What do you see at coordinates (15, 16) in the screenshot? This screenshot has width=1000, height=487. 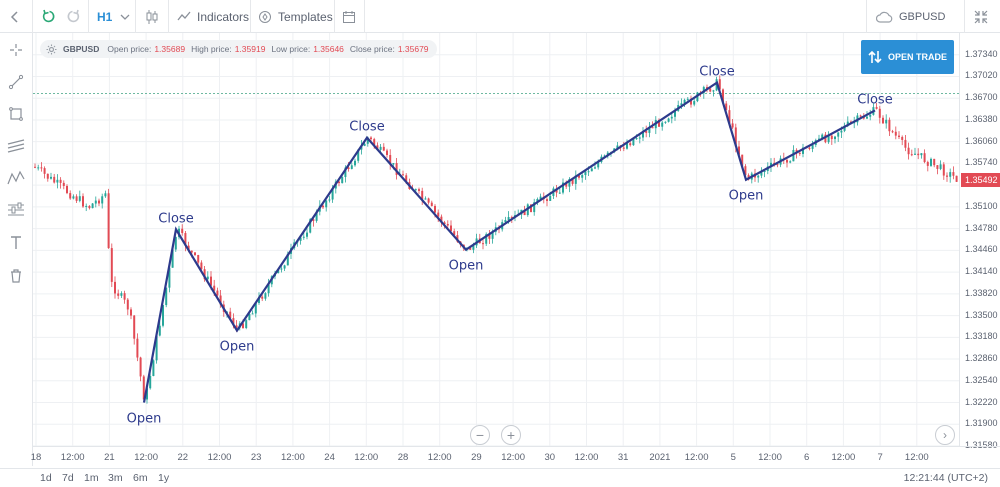 I see `back-icon` at bounding box center [15, 16].